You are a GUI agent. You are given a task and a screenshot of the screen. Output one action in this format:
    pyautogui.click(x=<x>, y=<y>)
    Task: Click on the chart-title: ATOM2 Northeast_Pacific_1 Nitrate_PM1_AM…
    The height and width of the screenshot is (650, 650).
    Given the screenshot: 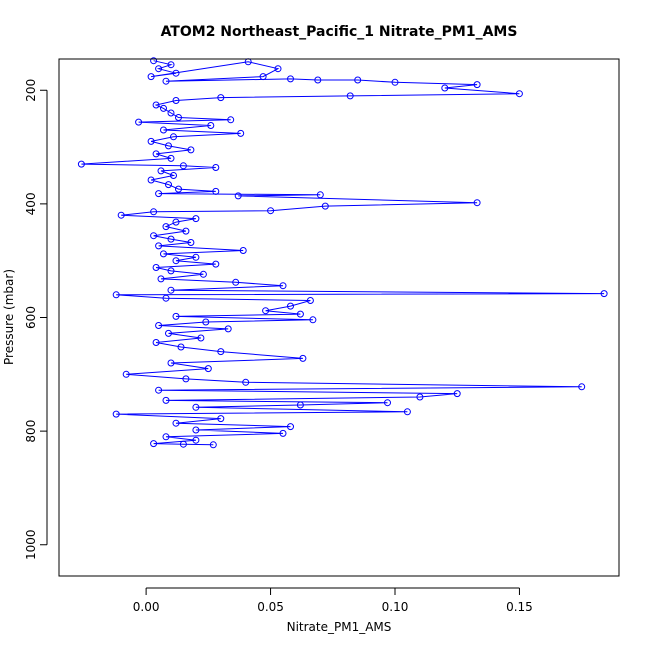 What is the action you would take?
    pyautogui.click(x=339, y=32)
    